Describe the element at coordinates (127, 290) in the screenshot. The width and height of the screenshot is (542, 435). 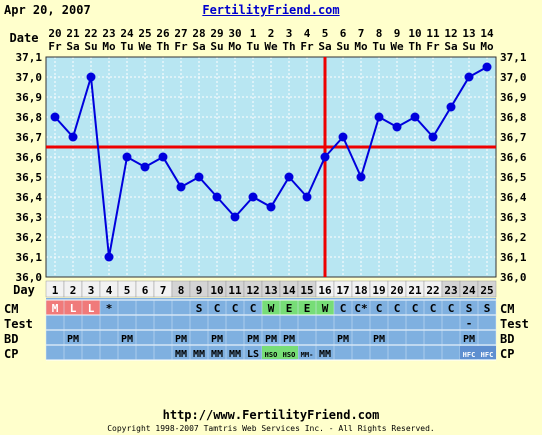
I see `cycle-day-number: 5` at that location.